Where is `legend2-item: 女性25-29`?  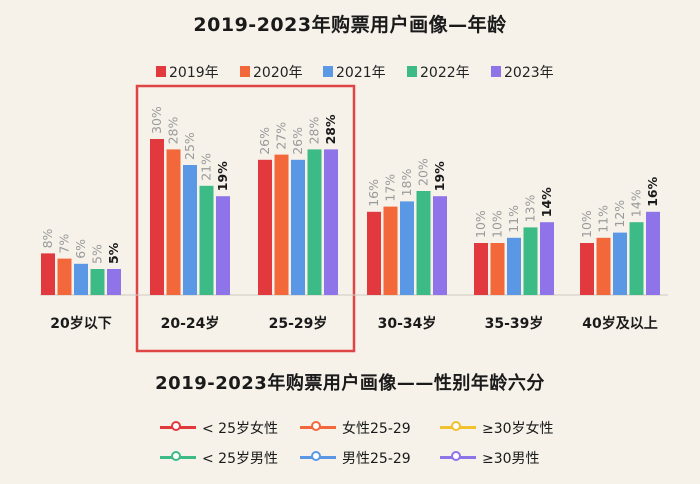
legend2-item: 女性25-29 is located at coordinates (370, 428).